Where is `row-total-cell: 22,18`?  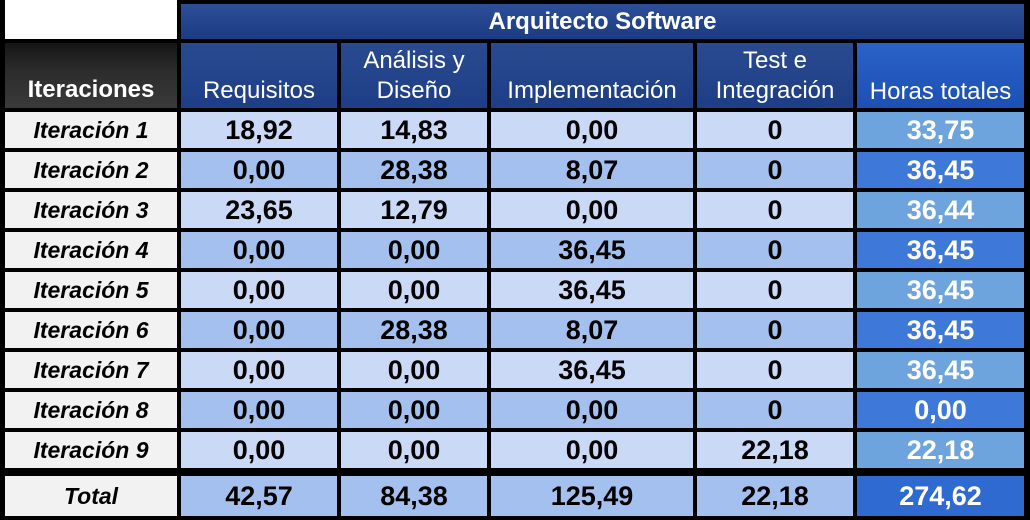 row-total-cell: 22,18 is located at coordinates (940, 450).